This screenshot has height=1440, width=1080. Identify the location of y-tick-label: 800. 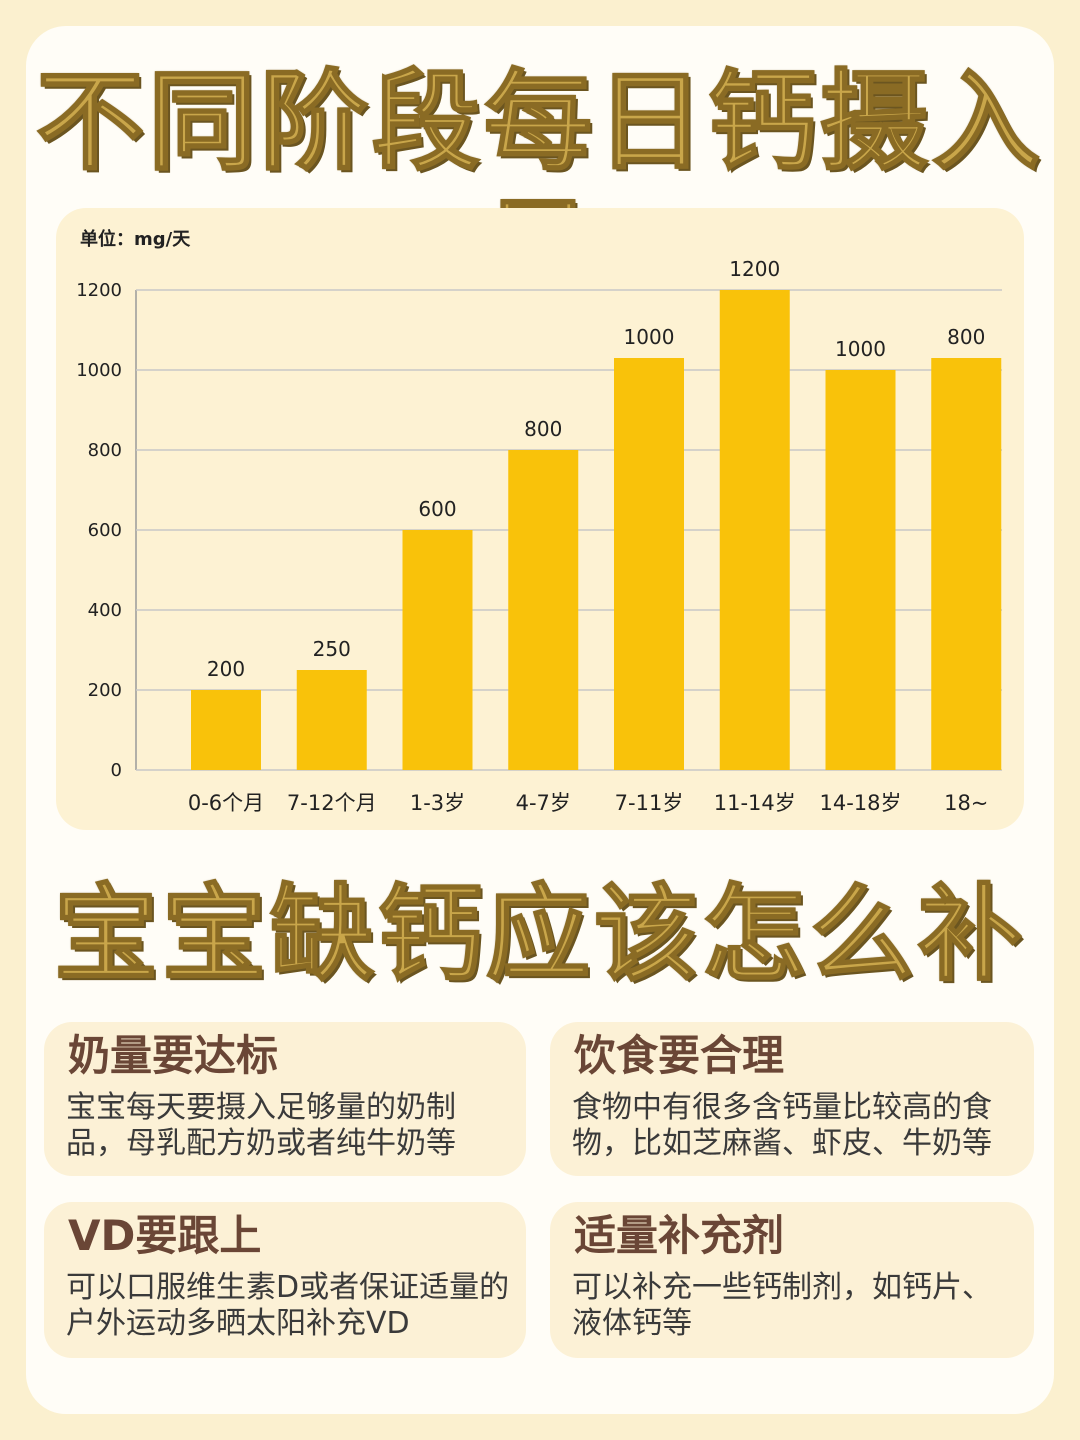
(105, 450).